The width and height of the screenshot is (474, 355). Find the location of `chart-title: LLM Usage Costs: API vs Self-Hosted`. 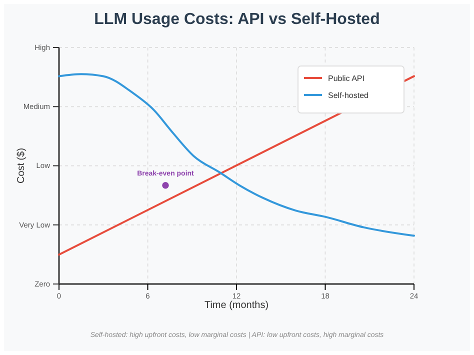

chart-title: LLM Usage Costs: API vs Self-Hosted is located at coordinates (237, 19).